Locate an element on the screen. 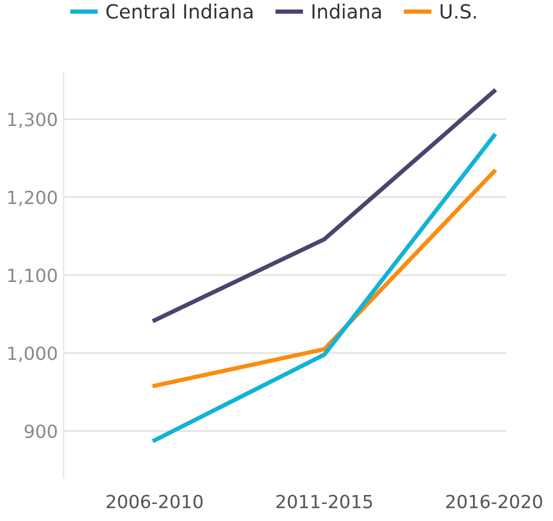 The width and height of the screenshot is (553, 521). y-tick-label: 1,300 is located at coordinates (32, 120).